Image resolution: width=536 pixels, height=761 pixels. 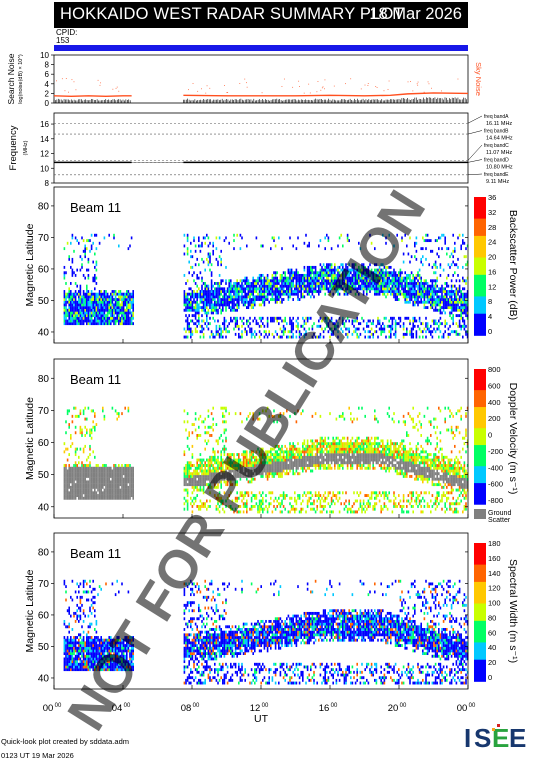 I want to click on colorbar-cell, so click(x=480, y=264).